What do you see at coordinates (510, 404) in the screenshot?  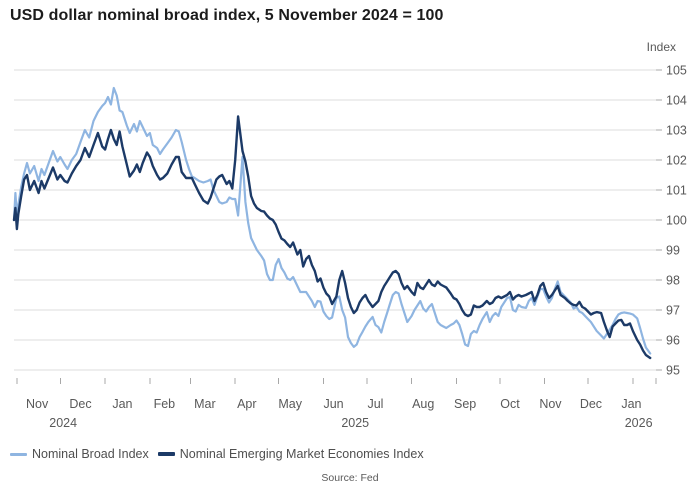 I see `x-month-label: Oct` at bounding box center [510, 404].